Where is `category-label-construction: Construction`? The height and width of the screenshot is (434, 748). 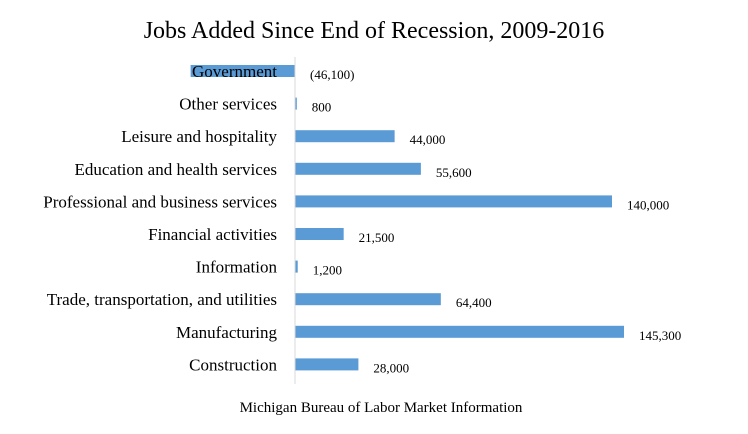 category-label-construction: Construction is located at coordinates (233, 364).